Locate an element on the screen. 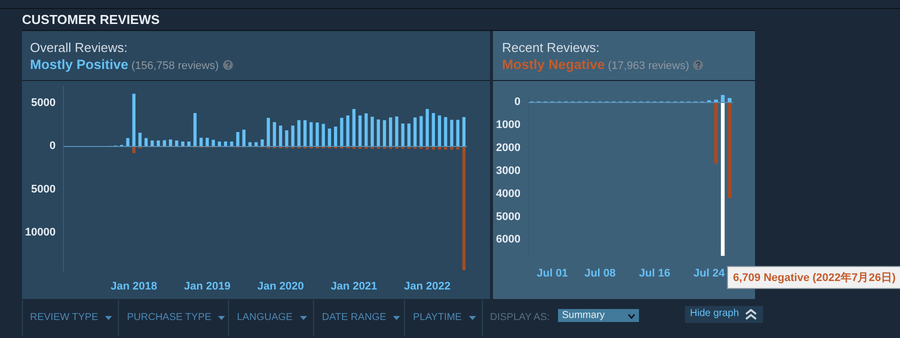 This screenshot has width=900, height=338. text: CUSTOMER REVIEWS is located at coordinates (91, 19).